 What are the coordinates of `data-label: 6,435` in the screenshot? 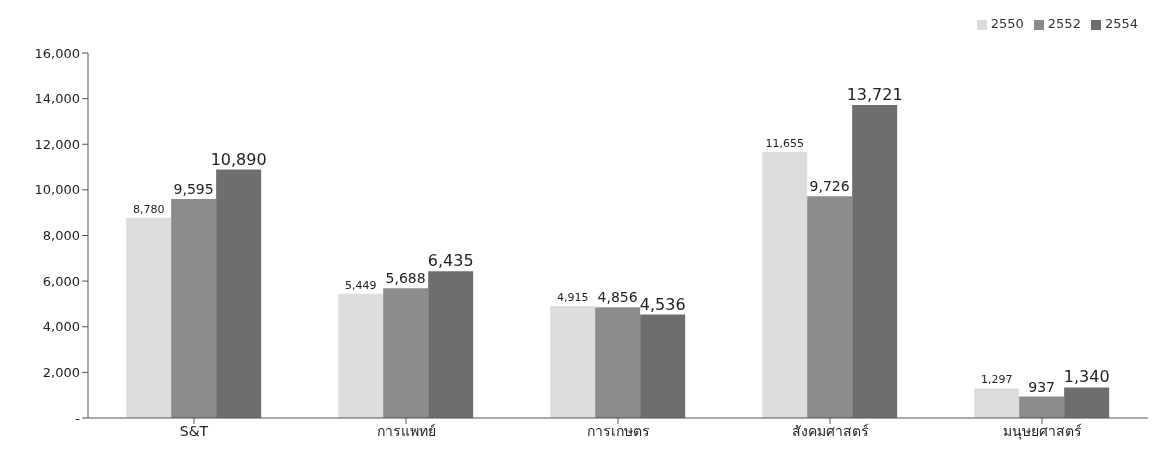 It's located at (450, 261).